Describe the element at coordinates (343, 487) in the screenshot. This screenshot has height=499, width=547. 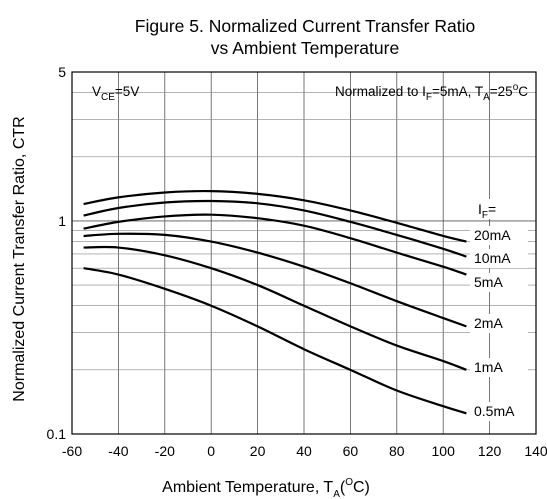
I see `x-axis-label-open: (` at that location.